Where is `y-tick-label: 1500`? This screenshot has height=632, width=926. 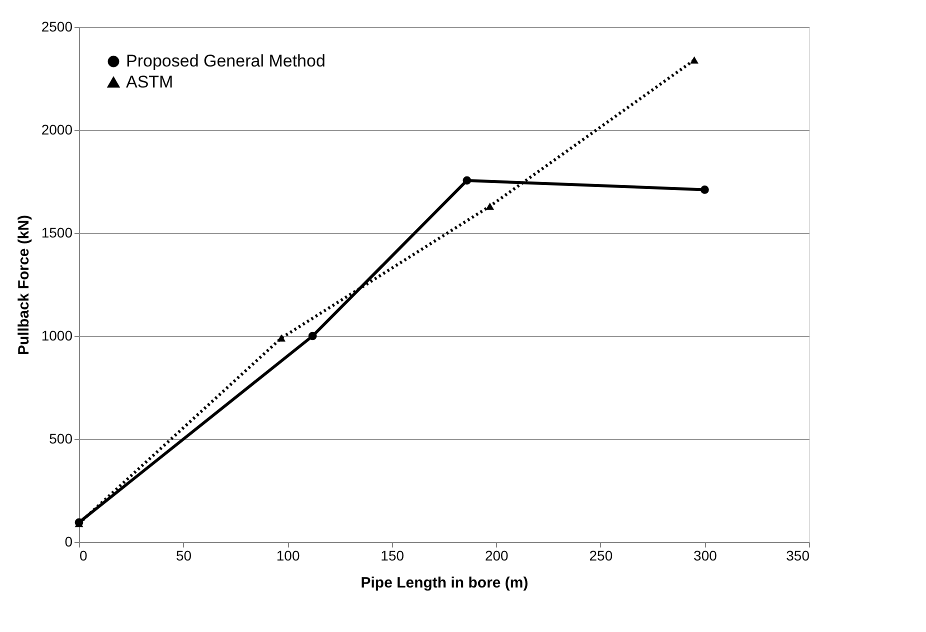
y-tick-label: 1500 is located at coordinates (57, 232).